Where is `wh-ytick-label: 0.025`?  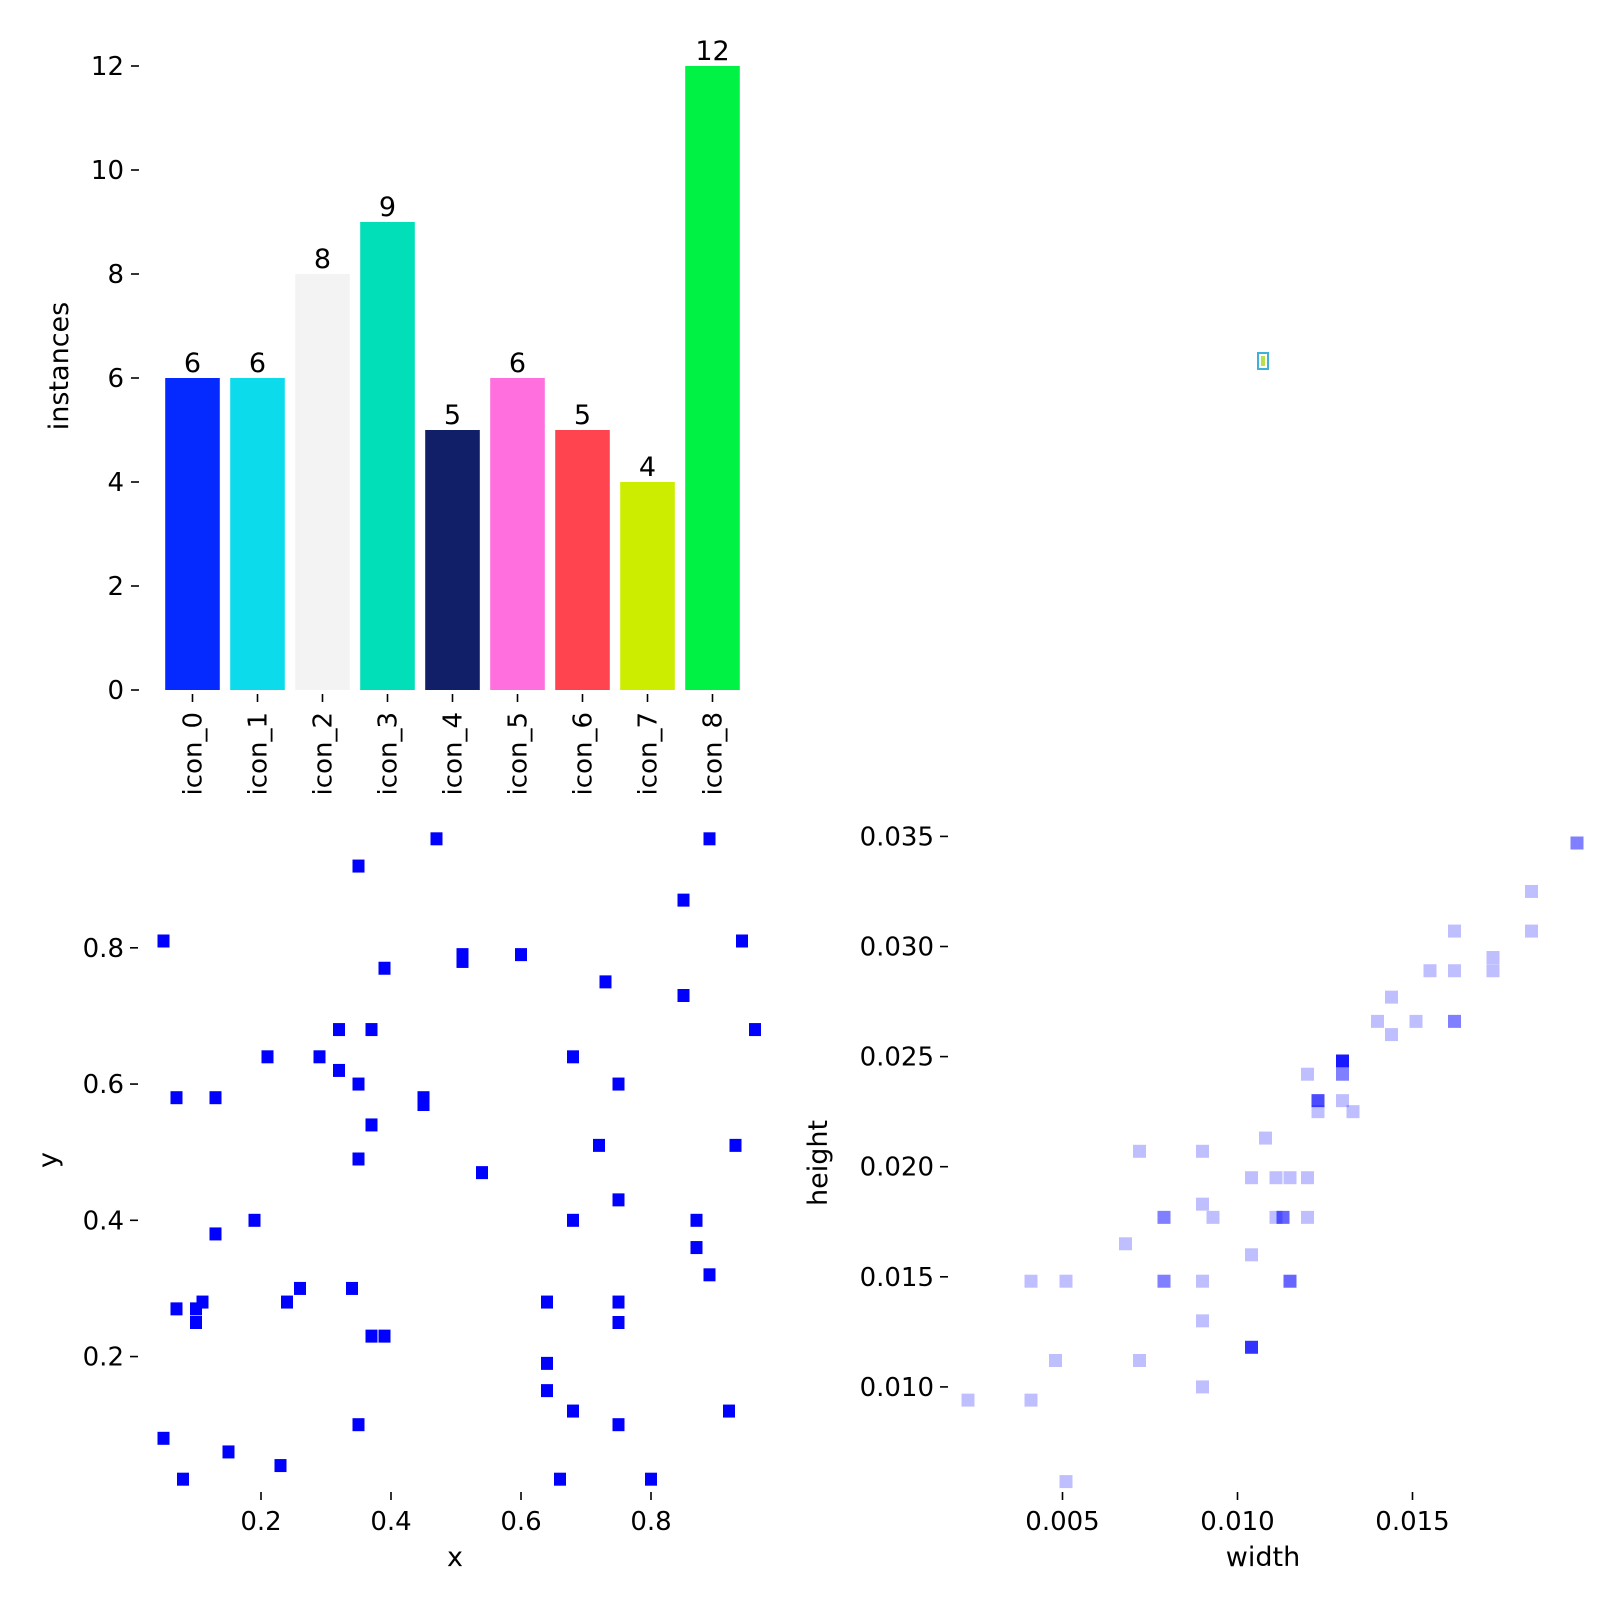
wh-ytick-label: 0.025 is located at coordinates (897, 1058).